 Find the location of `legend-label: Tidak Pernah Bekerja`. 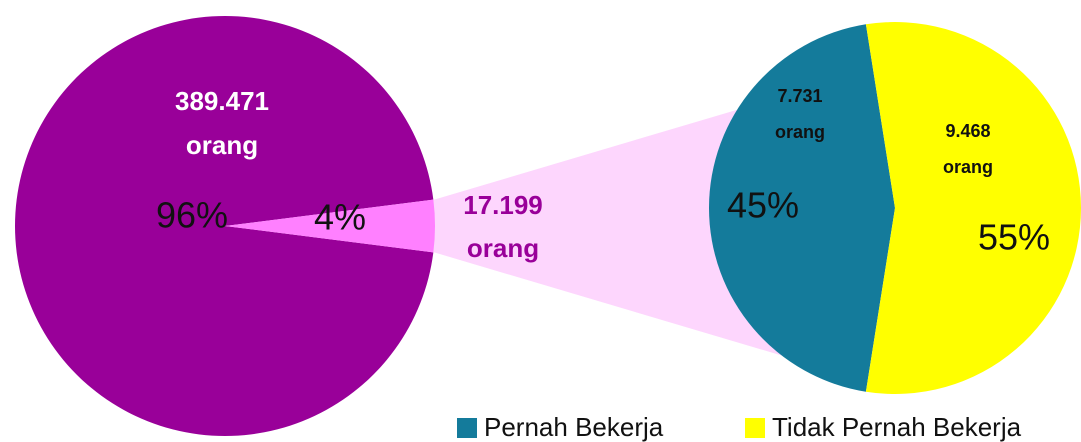

legend-label: Tidak Pernah Bekerja is located at coordinates (897, 427).